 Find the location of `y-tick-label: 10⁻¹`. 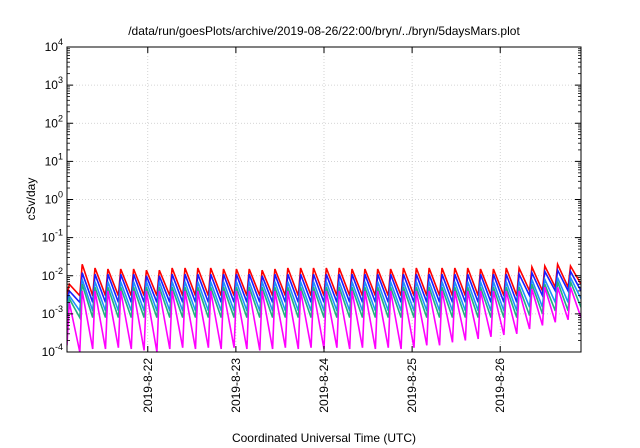

y-tick-label: 10⁻¹ is located at coordinates (52, 236).